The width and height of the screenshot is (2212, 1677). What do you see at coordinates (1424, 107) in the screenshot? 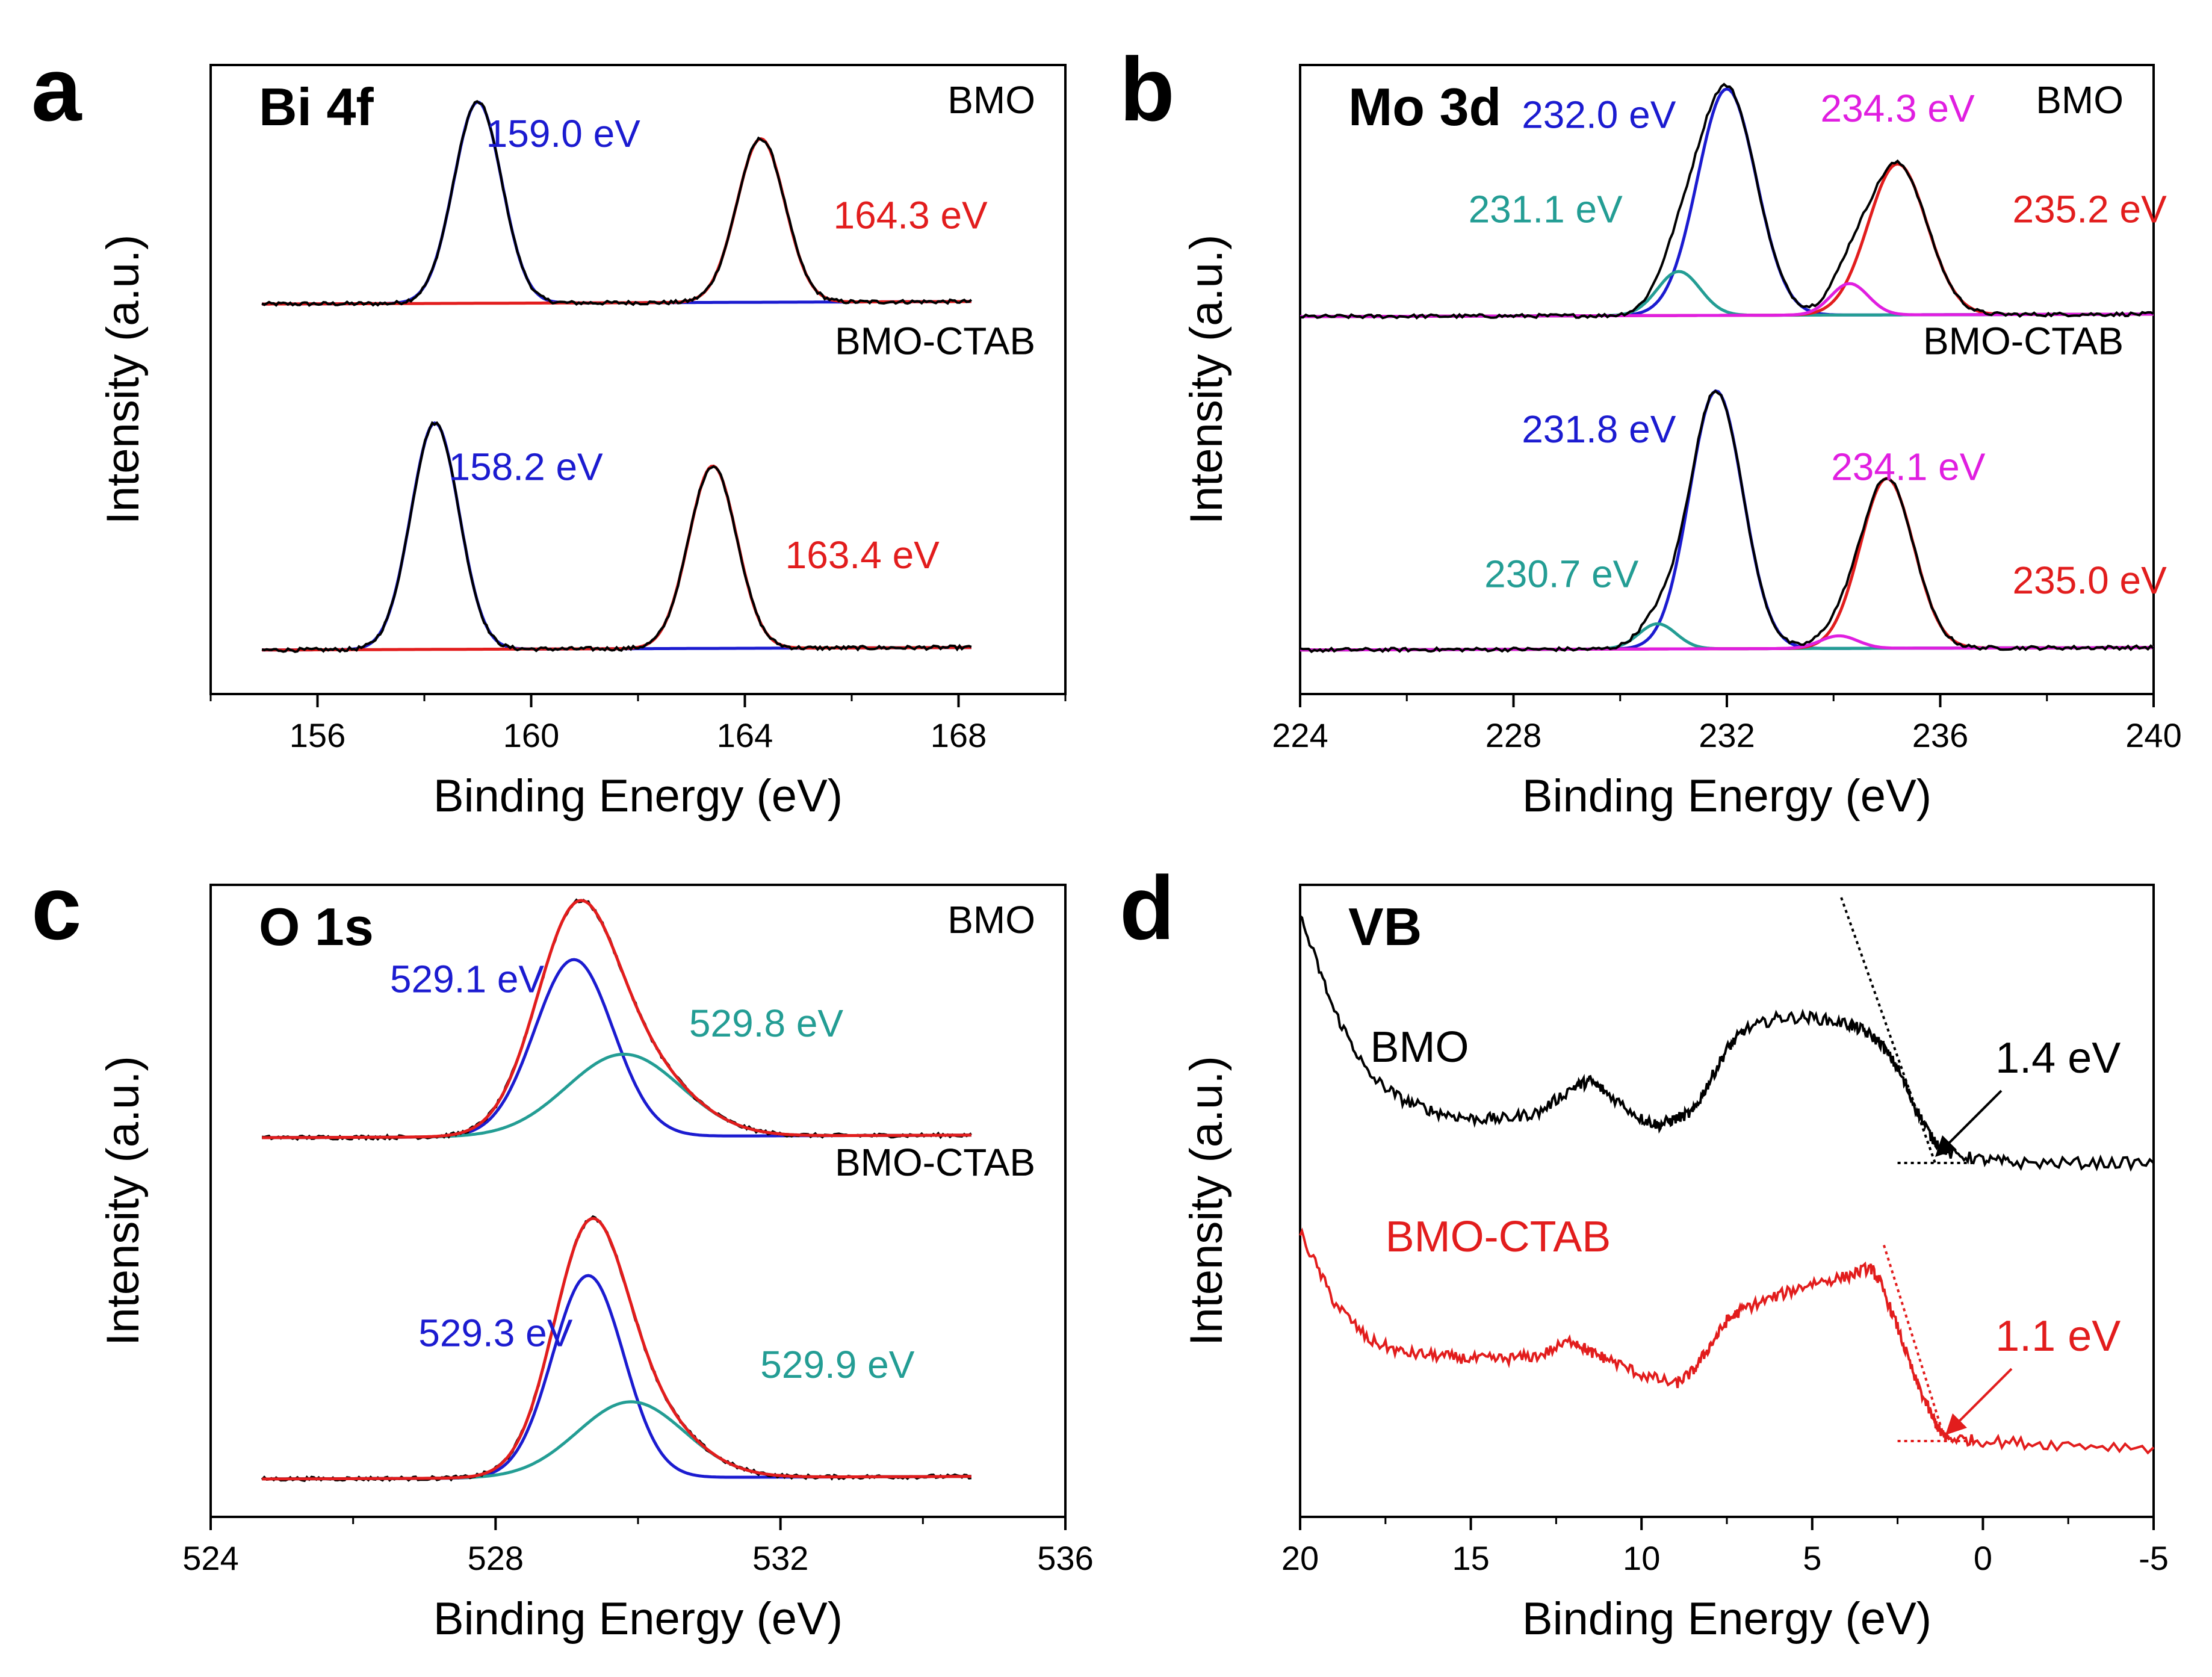
I see `panel-title: Mo 3d` at bounding box center [1424, 107].